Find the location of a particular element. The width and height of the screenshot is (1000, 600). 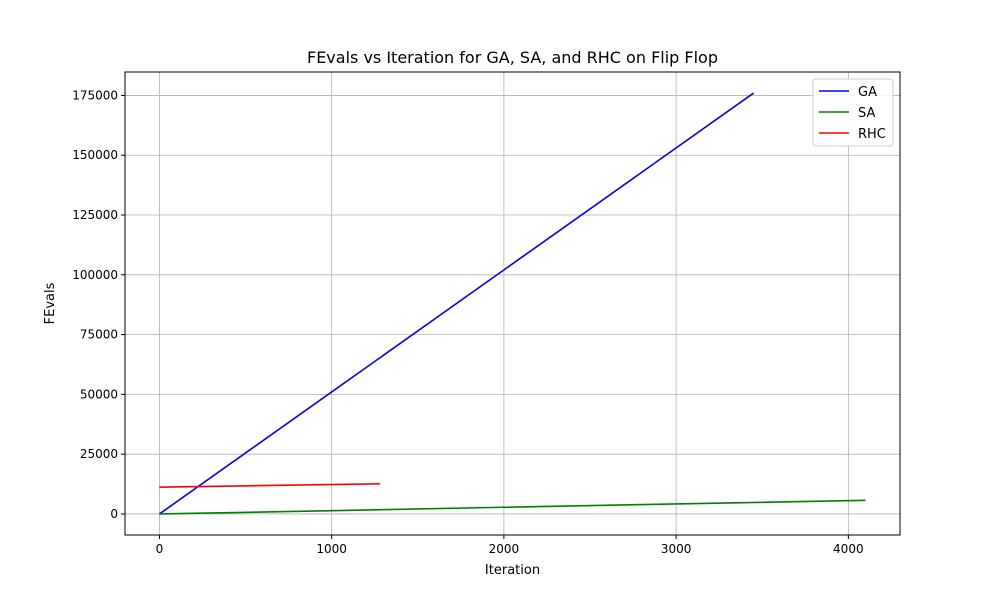

y-tick-label: 100000 is located at coordinates (95, 275).